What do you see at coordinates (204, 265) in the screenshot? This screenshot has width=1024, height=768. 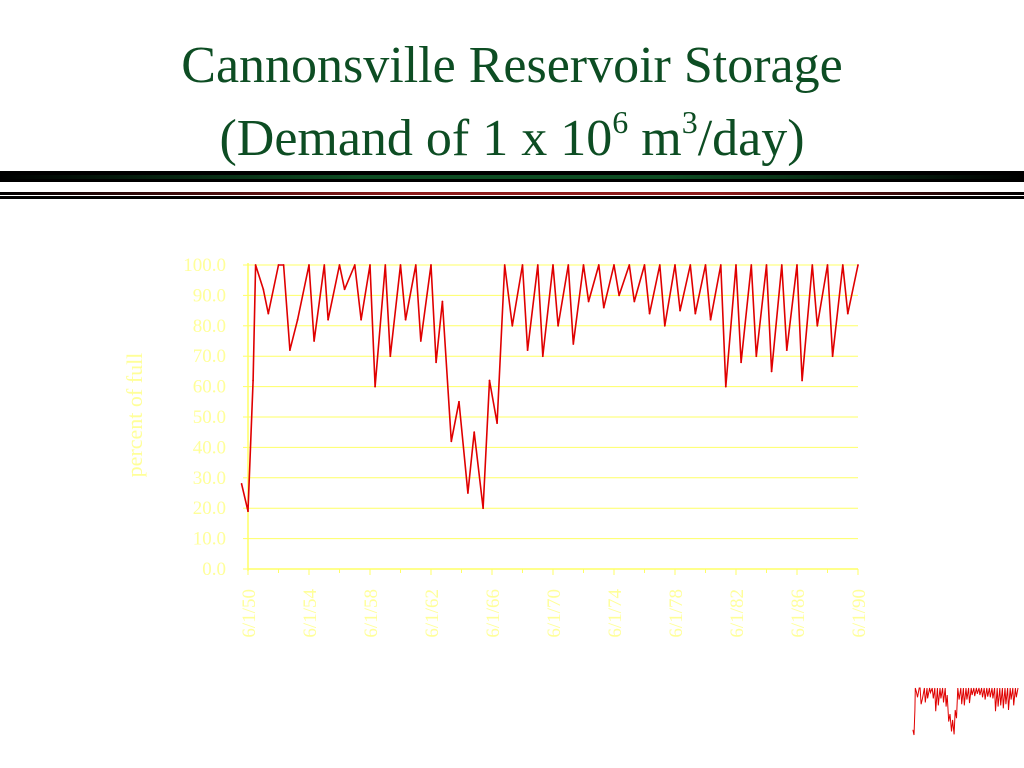 I see `y-tick-label: 100.0` at bounding box center [204, 265].